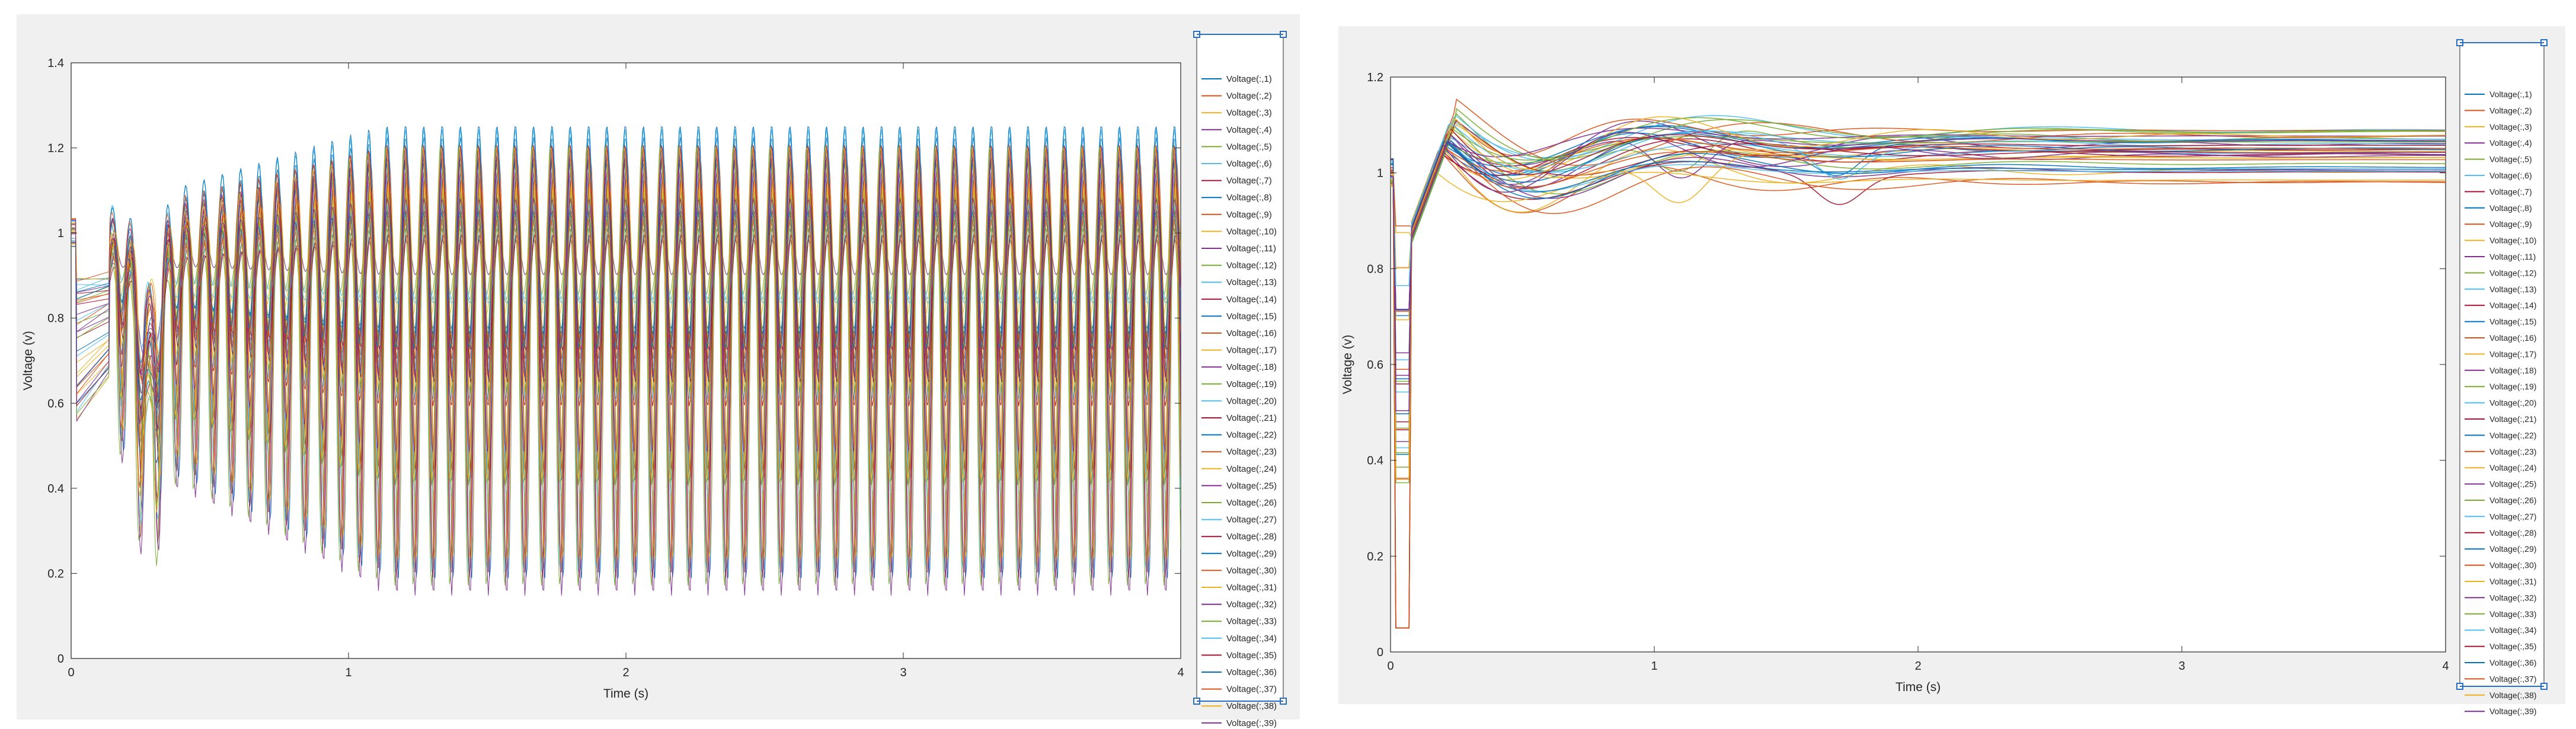 Image resolution: width=2576 pixels, height=729 pixels. What do you see at coordinates (2512, 549) in the screenshot?
I see `legend-label: Voltage(:,29)` at bounding box center [2512, 549].